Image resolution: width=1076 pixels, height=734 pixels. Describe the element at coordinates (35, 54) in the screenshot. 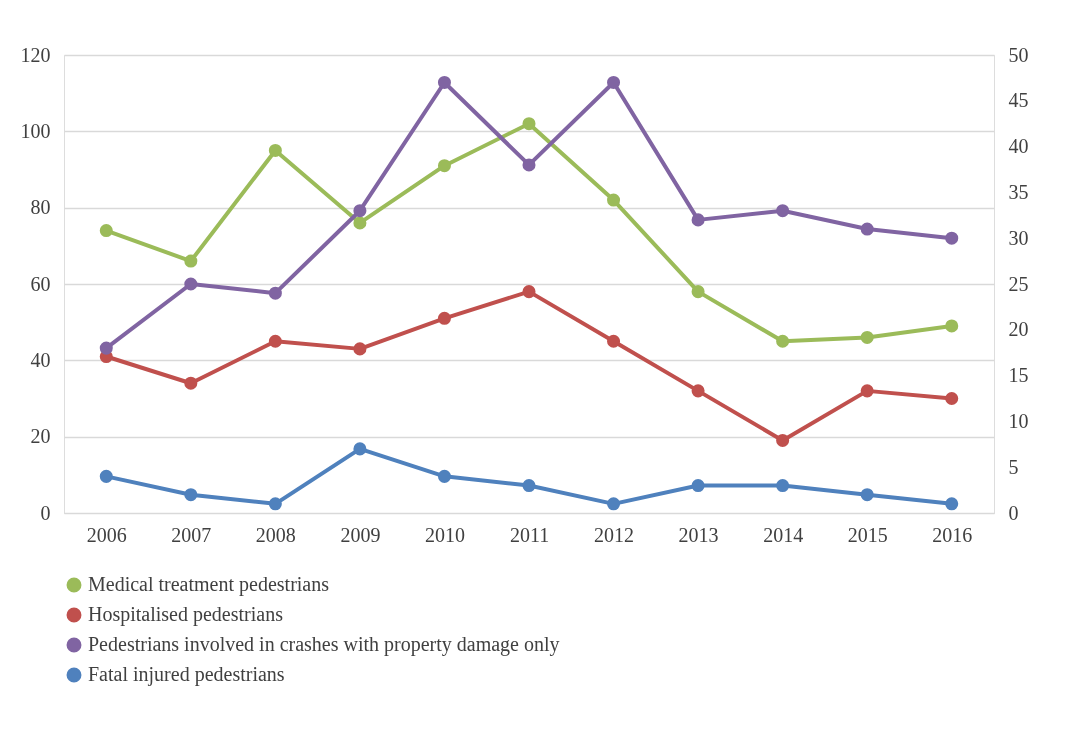

I see `y-tick-label: 120` at that location.